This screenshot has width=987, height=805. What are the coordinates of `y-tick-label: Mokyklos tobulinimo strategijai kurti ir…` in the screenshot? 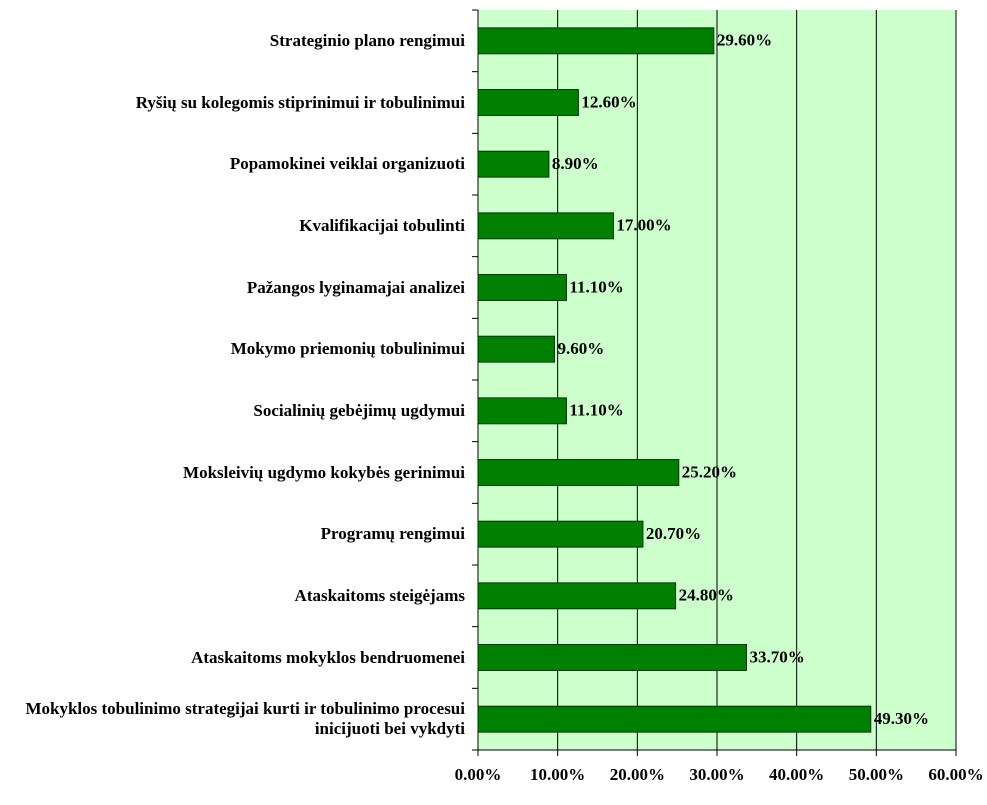 It's located at (245, 719).